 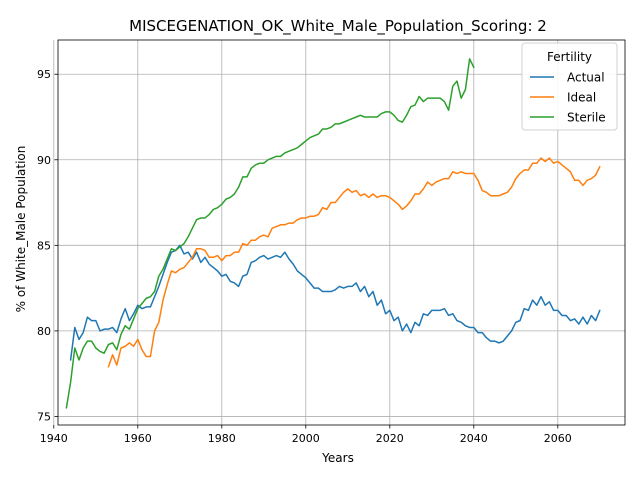 What do you see at coordinates (44, 331) in the screenshot?
I see `y-tick-label: 80` at bounding box center [44, 331].